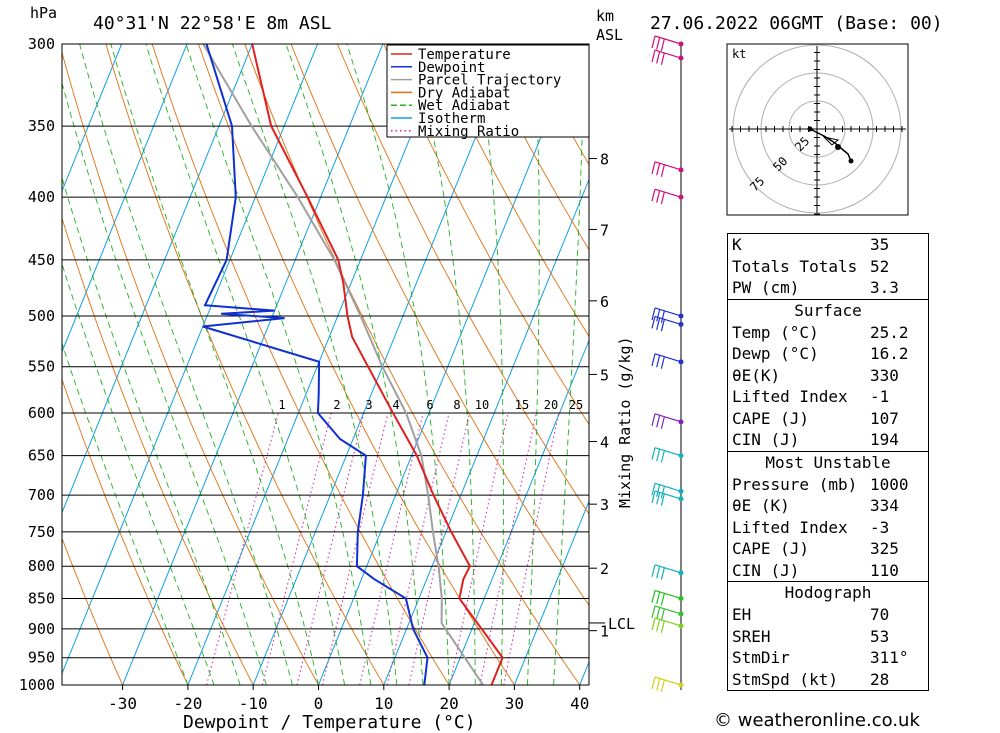 Image resolution: width=1000 pixels, height=733 pixels. I want to click on table-row: CAPE (J) 325, so click(828, 549).